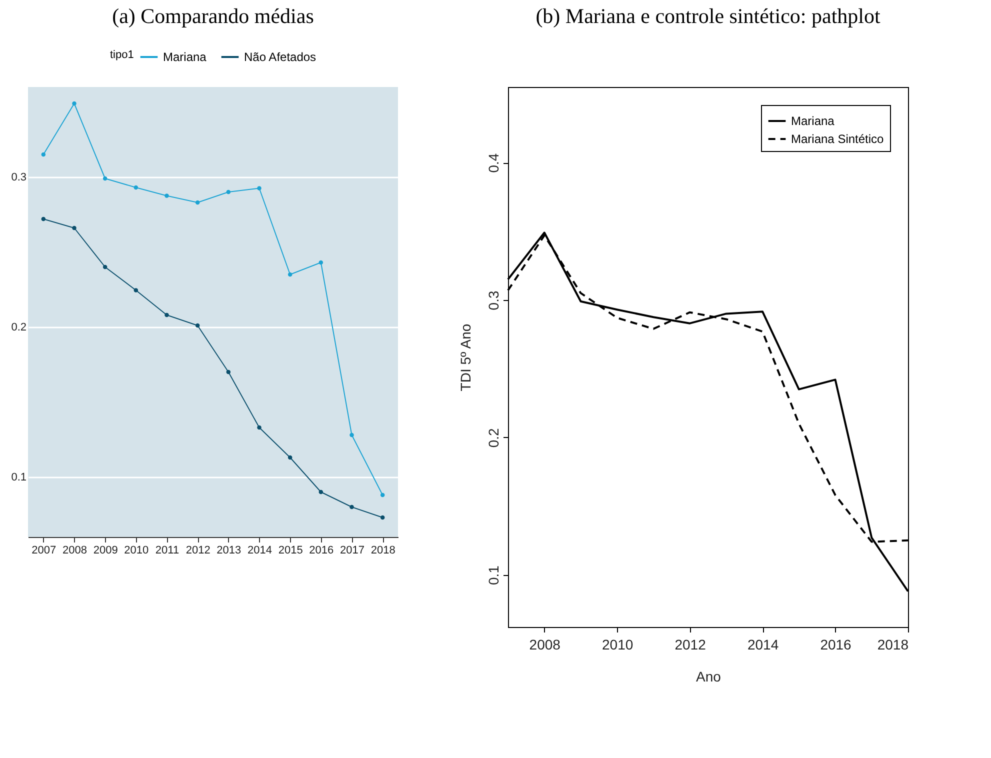 Image resolution: width=991 pixels, height=758 pixels. What do you see at coordinates (213, 16) in the screenshot?
I see `chart-title: (a) Comparando médias` at bounding box center [213, 16].